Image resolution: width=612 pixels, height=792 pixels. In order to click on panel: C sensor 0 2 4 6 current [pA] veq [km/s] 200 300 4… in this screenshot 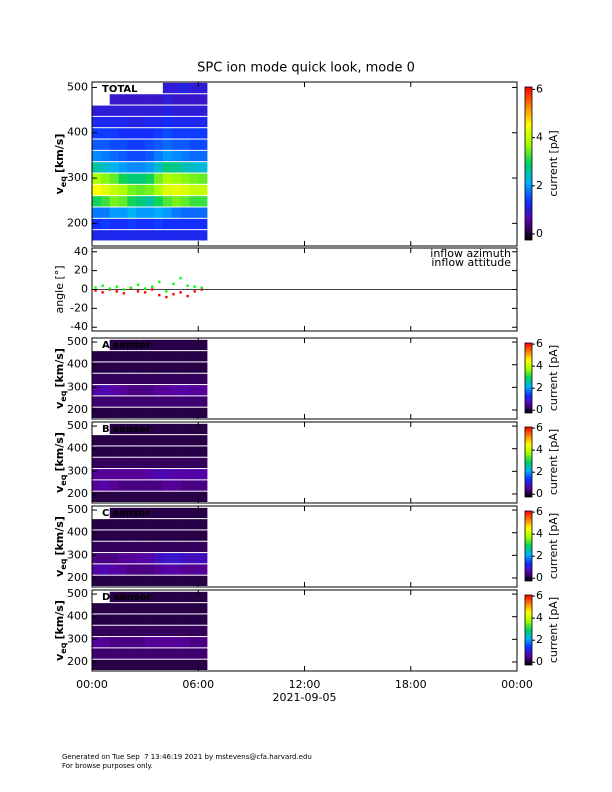, I will do `click(306, 545)`.